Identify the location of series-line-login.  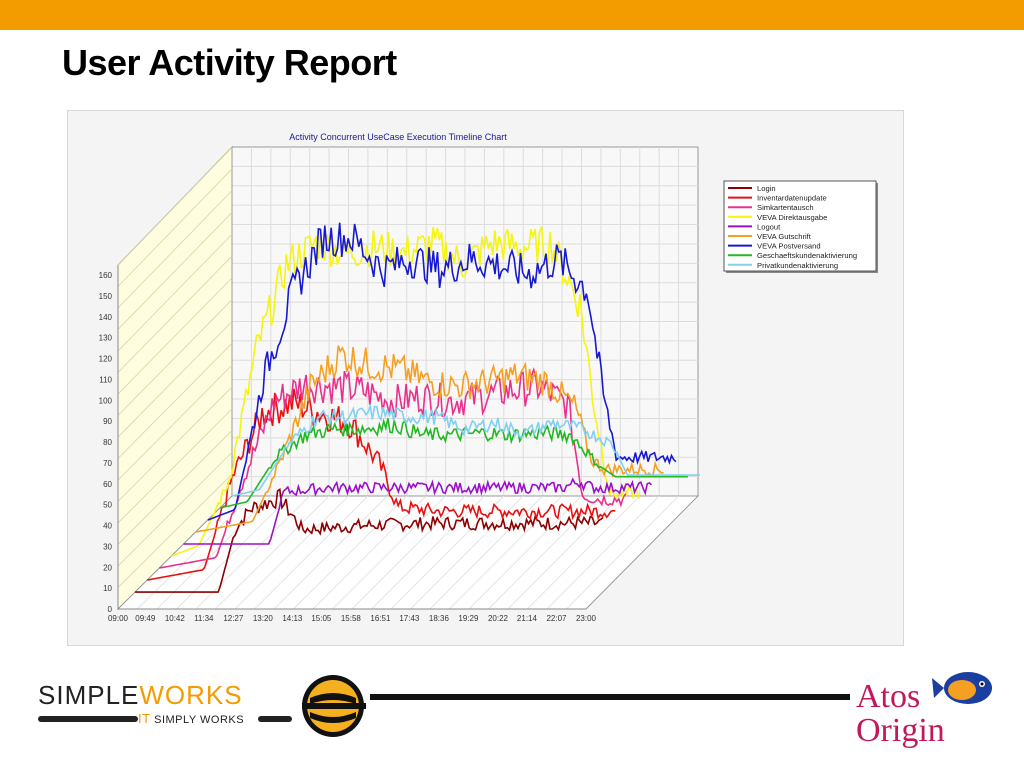
(369, 540).